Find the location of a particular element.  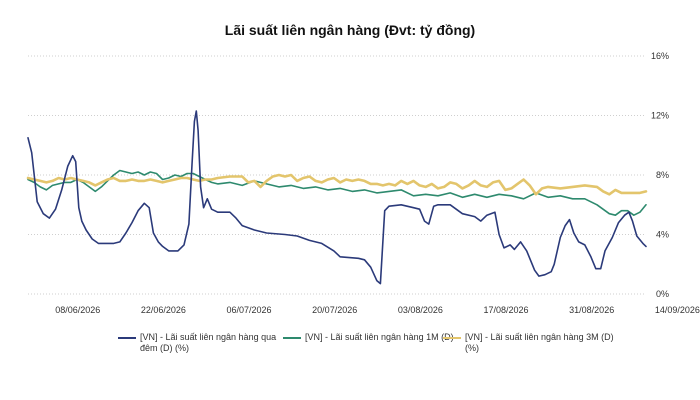

legend-label-1m: [VN] - Lãi suất liên ngân hàng 1M (D) is located at coordinates (379, 337).